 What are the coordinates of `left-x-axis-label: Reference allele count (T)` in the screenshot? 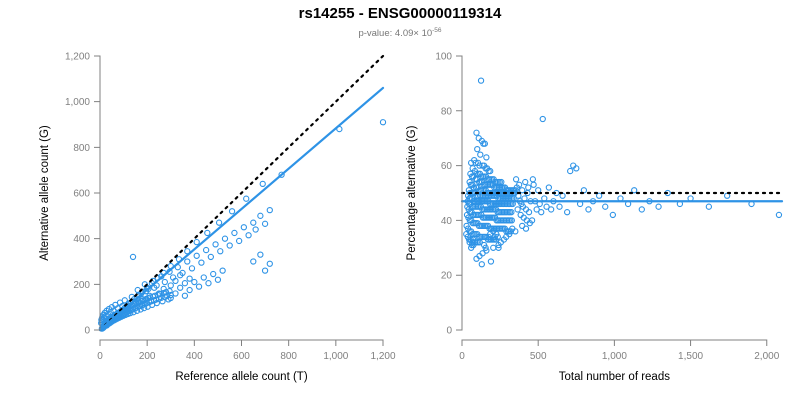 It's located at (241, 377).